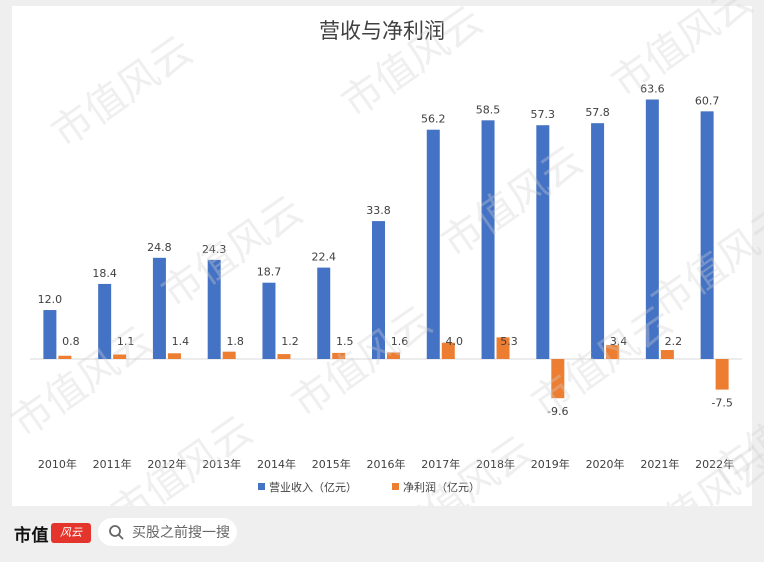  What do you see at coordinates (386, 464) in the screenshot?
I see `x-tick-label: 2016年` at bounding box center [386, 464].